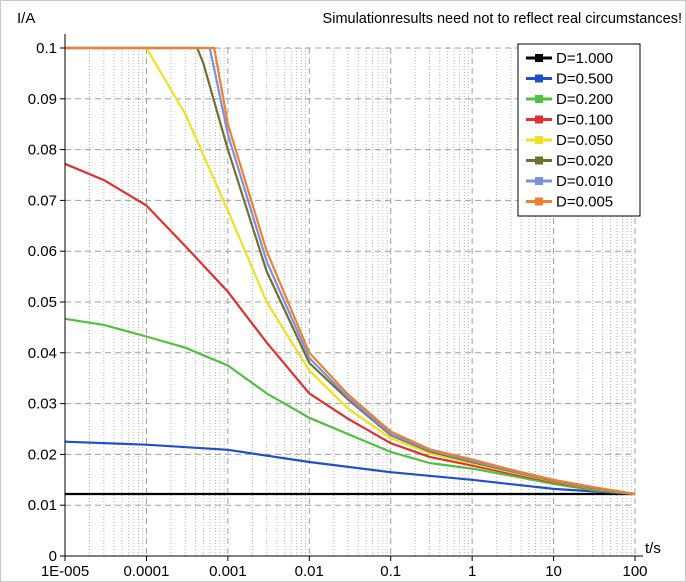 This screenshot has width=686, height=582. What do you see at coordinates (26, 18) in the screenshot?
I see `y-axis-title: I/A` at bounding box center [26, 18].